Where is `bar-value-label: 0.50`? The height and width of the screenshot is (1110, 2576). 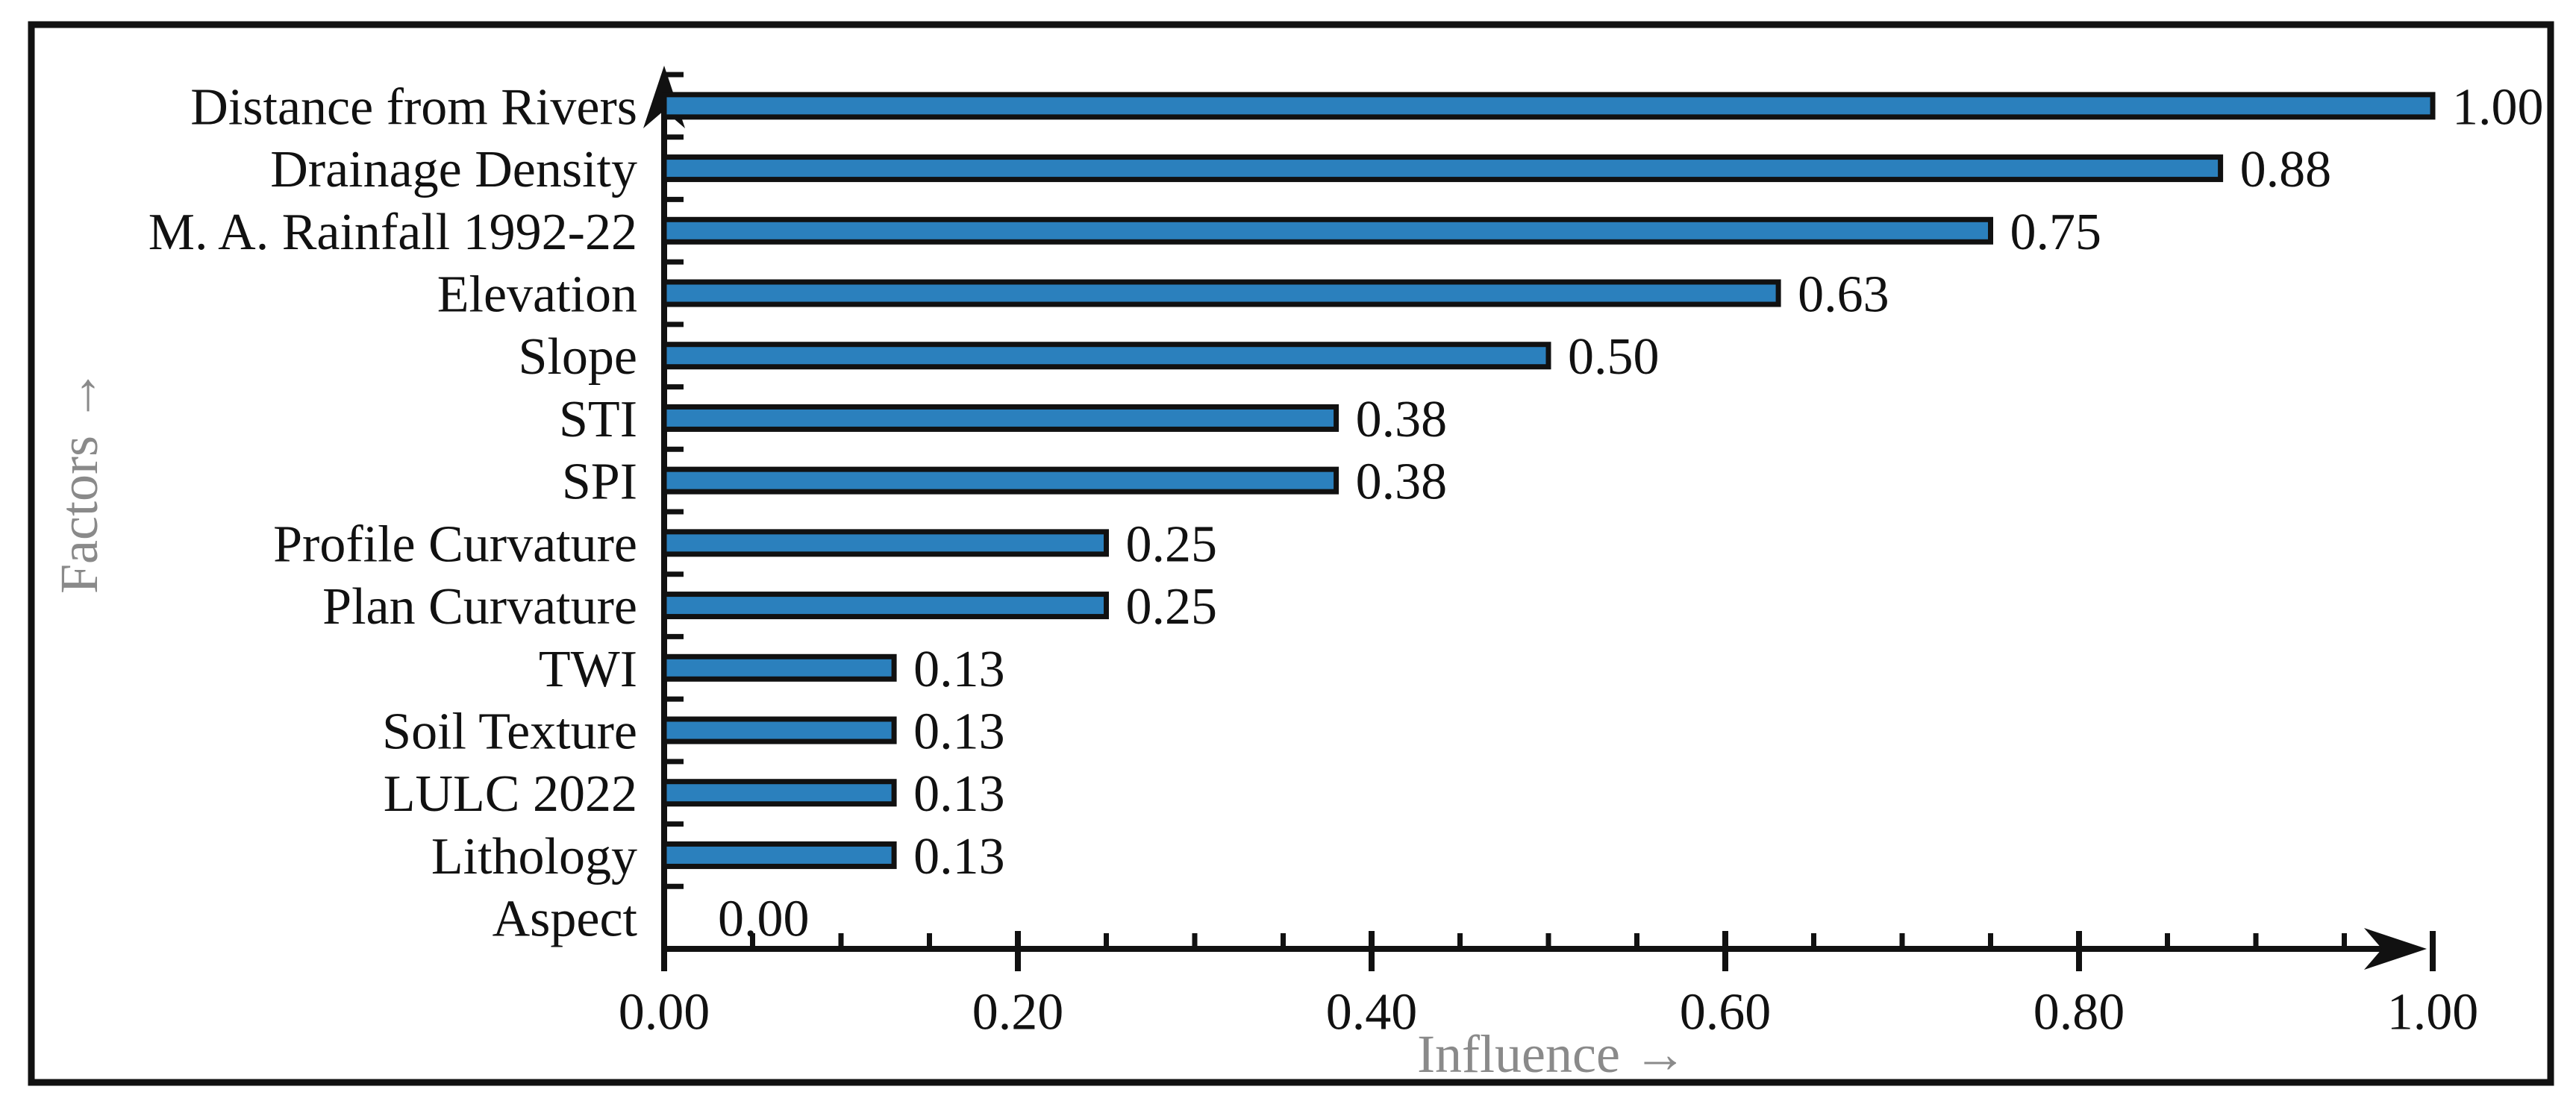
bar-value-label: 0.50 is located at coordinates (1614, 357).